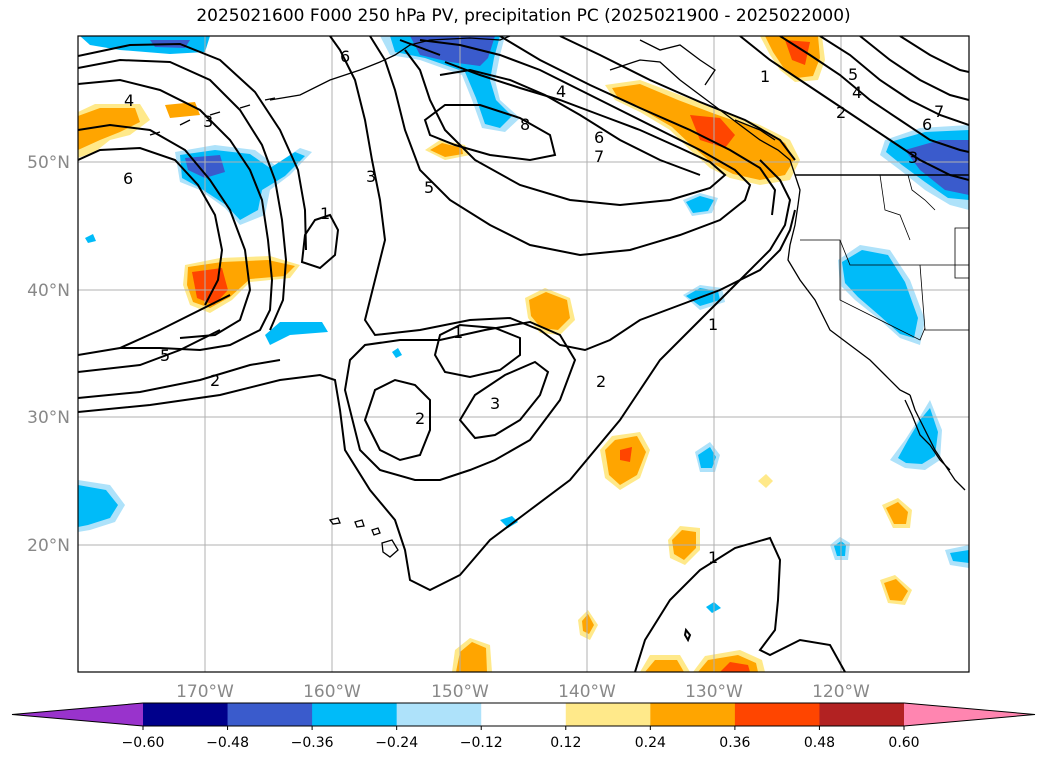  Describe the element at coordinates (48, 163) in the screenshot. I see `lat-tick-label: 50°N` at that location.